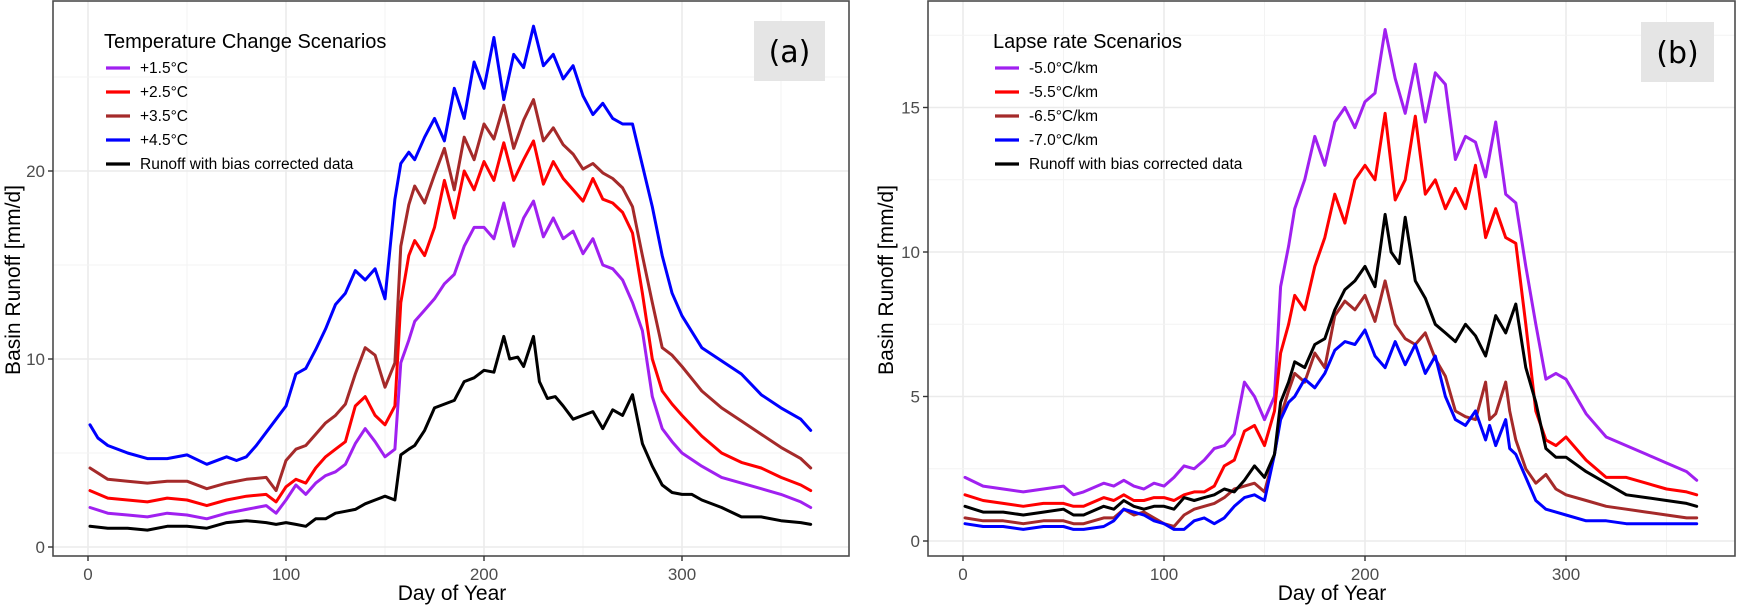 Image resolution: width=1737 pixels, height=608 pixels. I want to click on y-tick-label: 20, so click(35, 171).